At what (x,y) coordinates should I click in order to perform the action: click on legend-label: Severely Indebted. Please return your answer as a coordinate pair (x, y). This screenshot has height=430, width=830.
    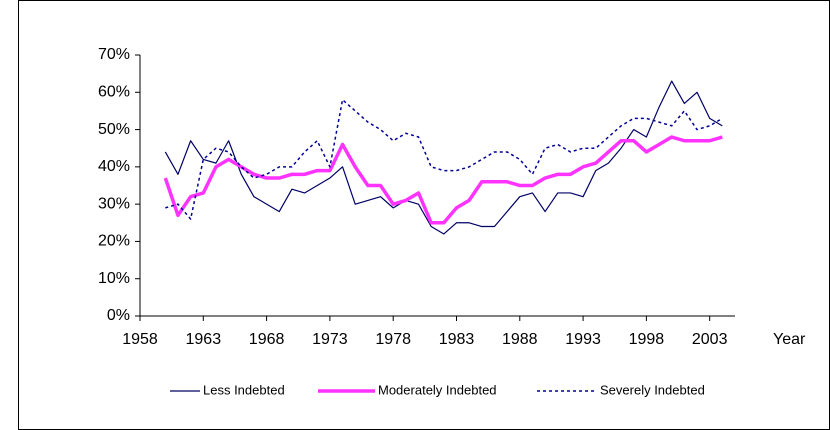
    Looking at the image, I should click on (652, 389).